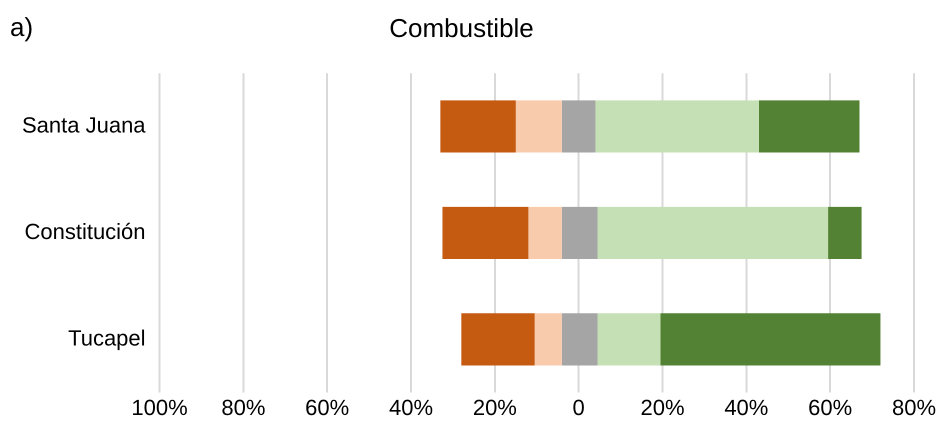 The image size is (939, 433). Describe the element at coordinates (159, 407) in the screenshot. I see `x-tick-label: 100%` at that location.